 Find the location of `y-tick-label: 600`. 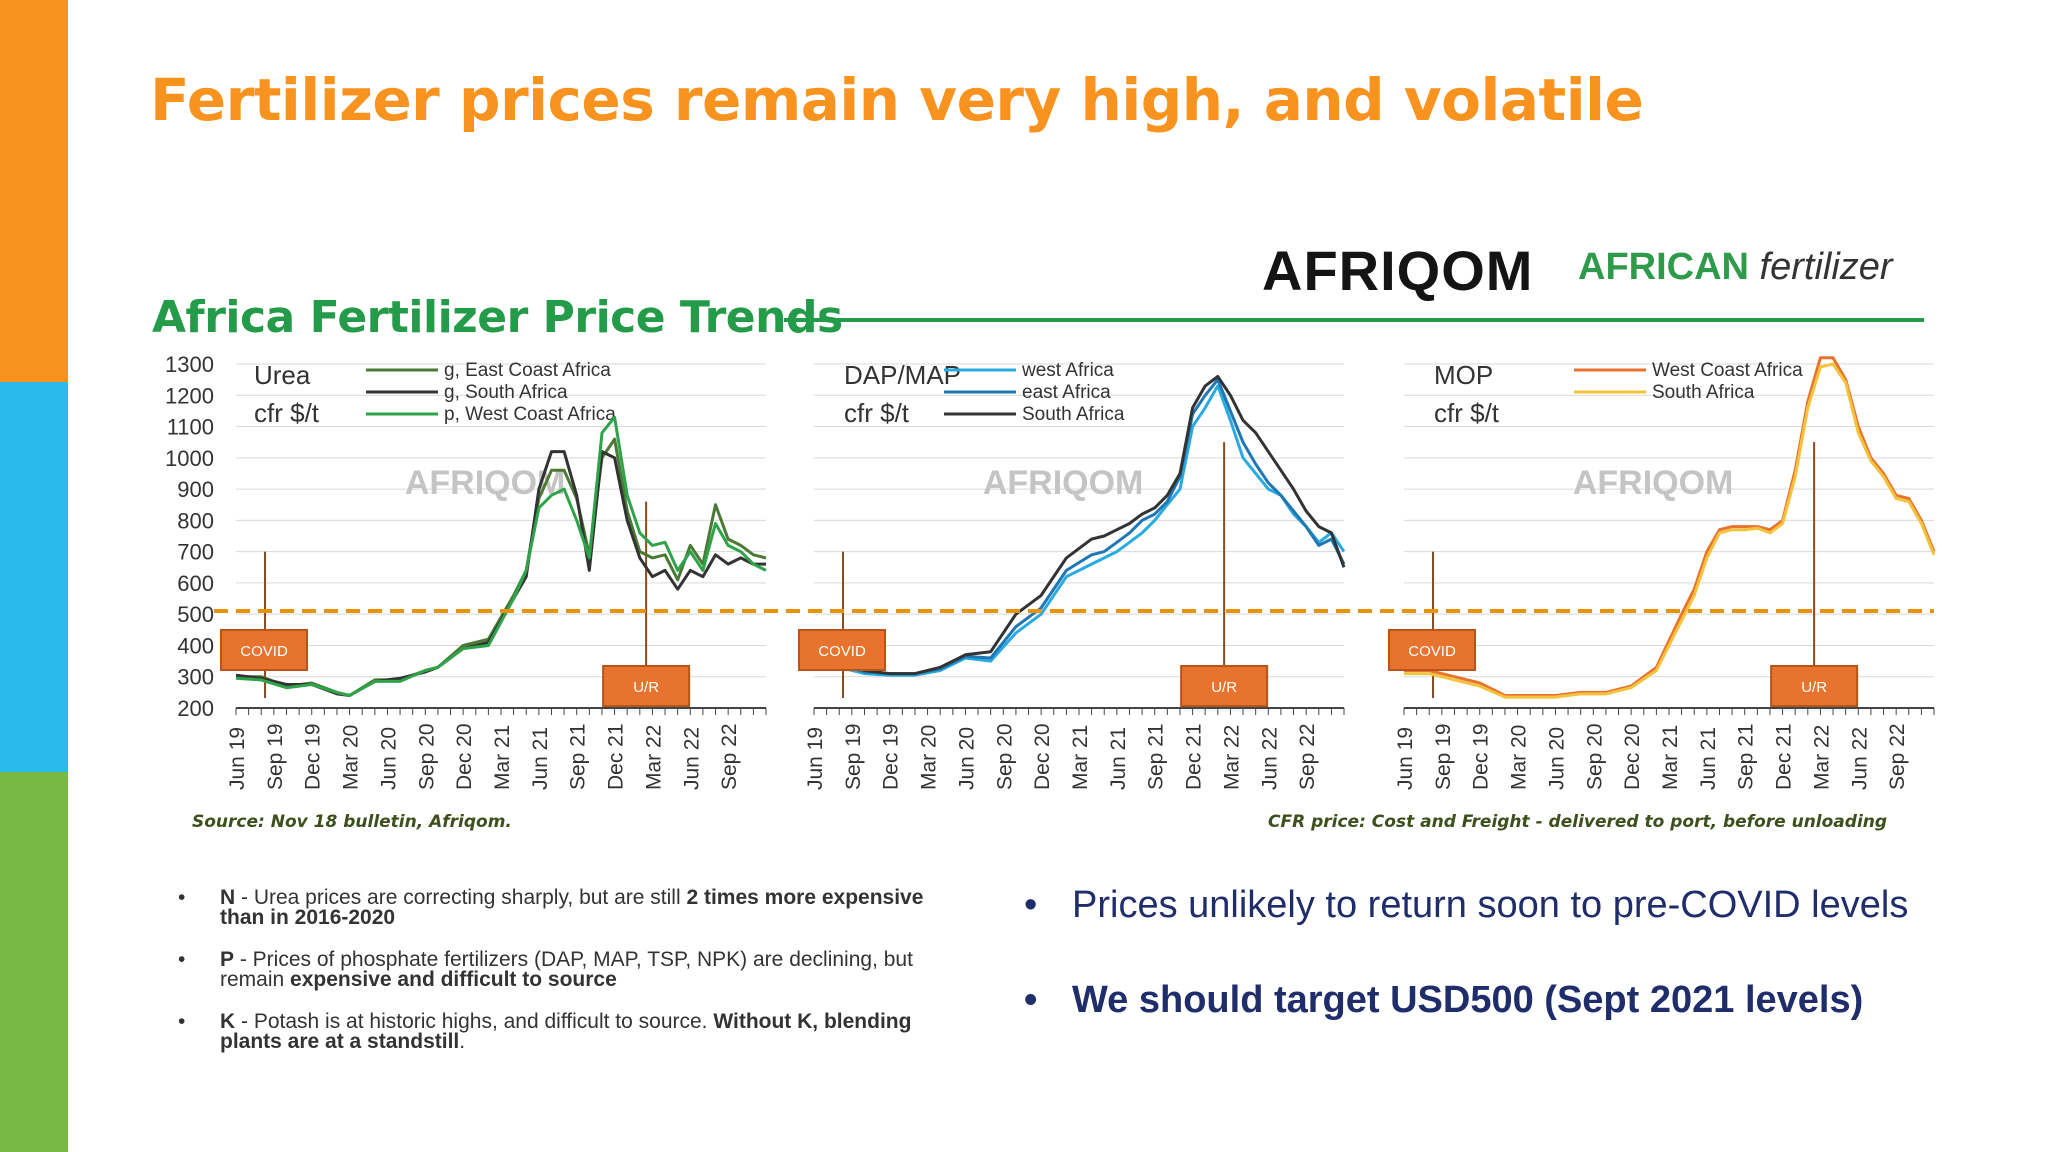

y-tick-label: 600 is located at coordinates (195, 583).